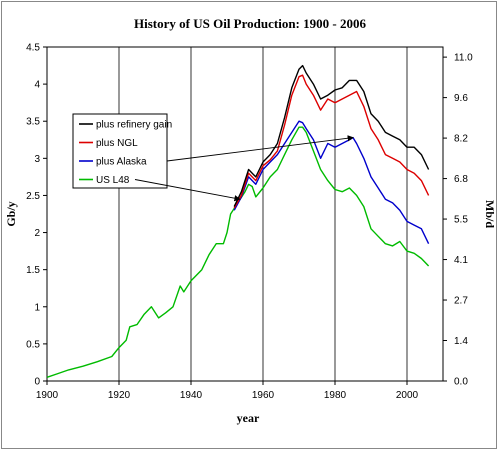  What do you see at coordinates (117, 143) in the screenshot?
I see `legend-label-plus-ngl: plus NGL` at bounding box center [117, 143].